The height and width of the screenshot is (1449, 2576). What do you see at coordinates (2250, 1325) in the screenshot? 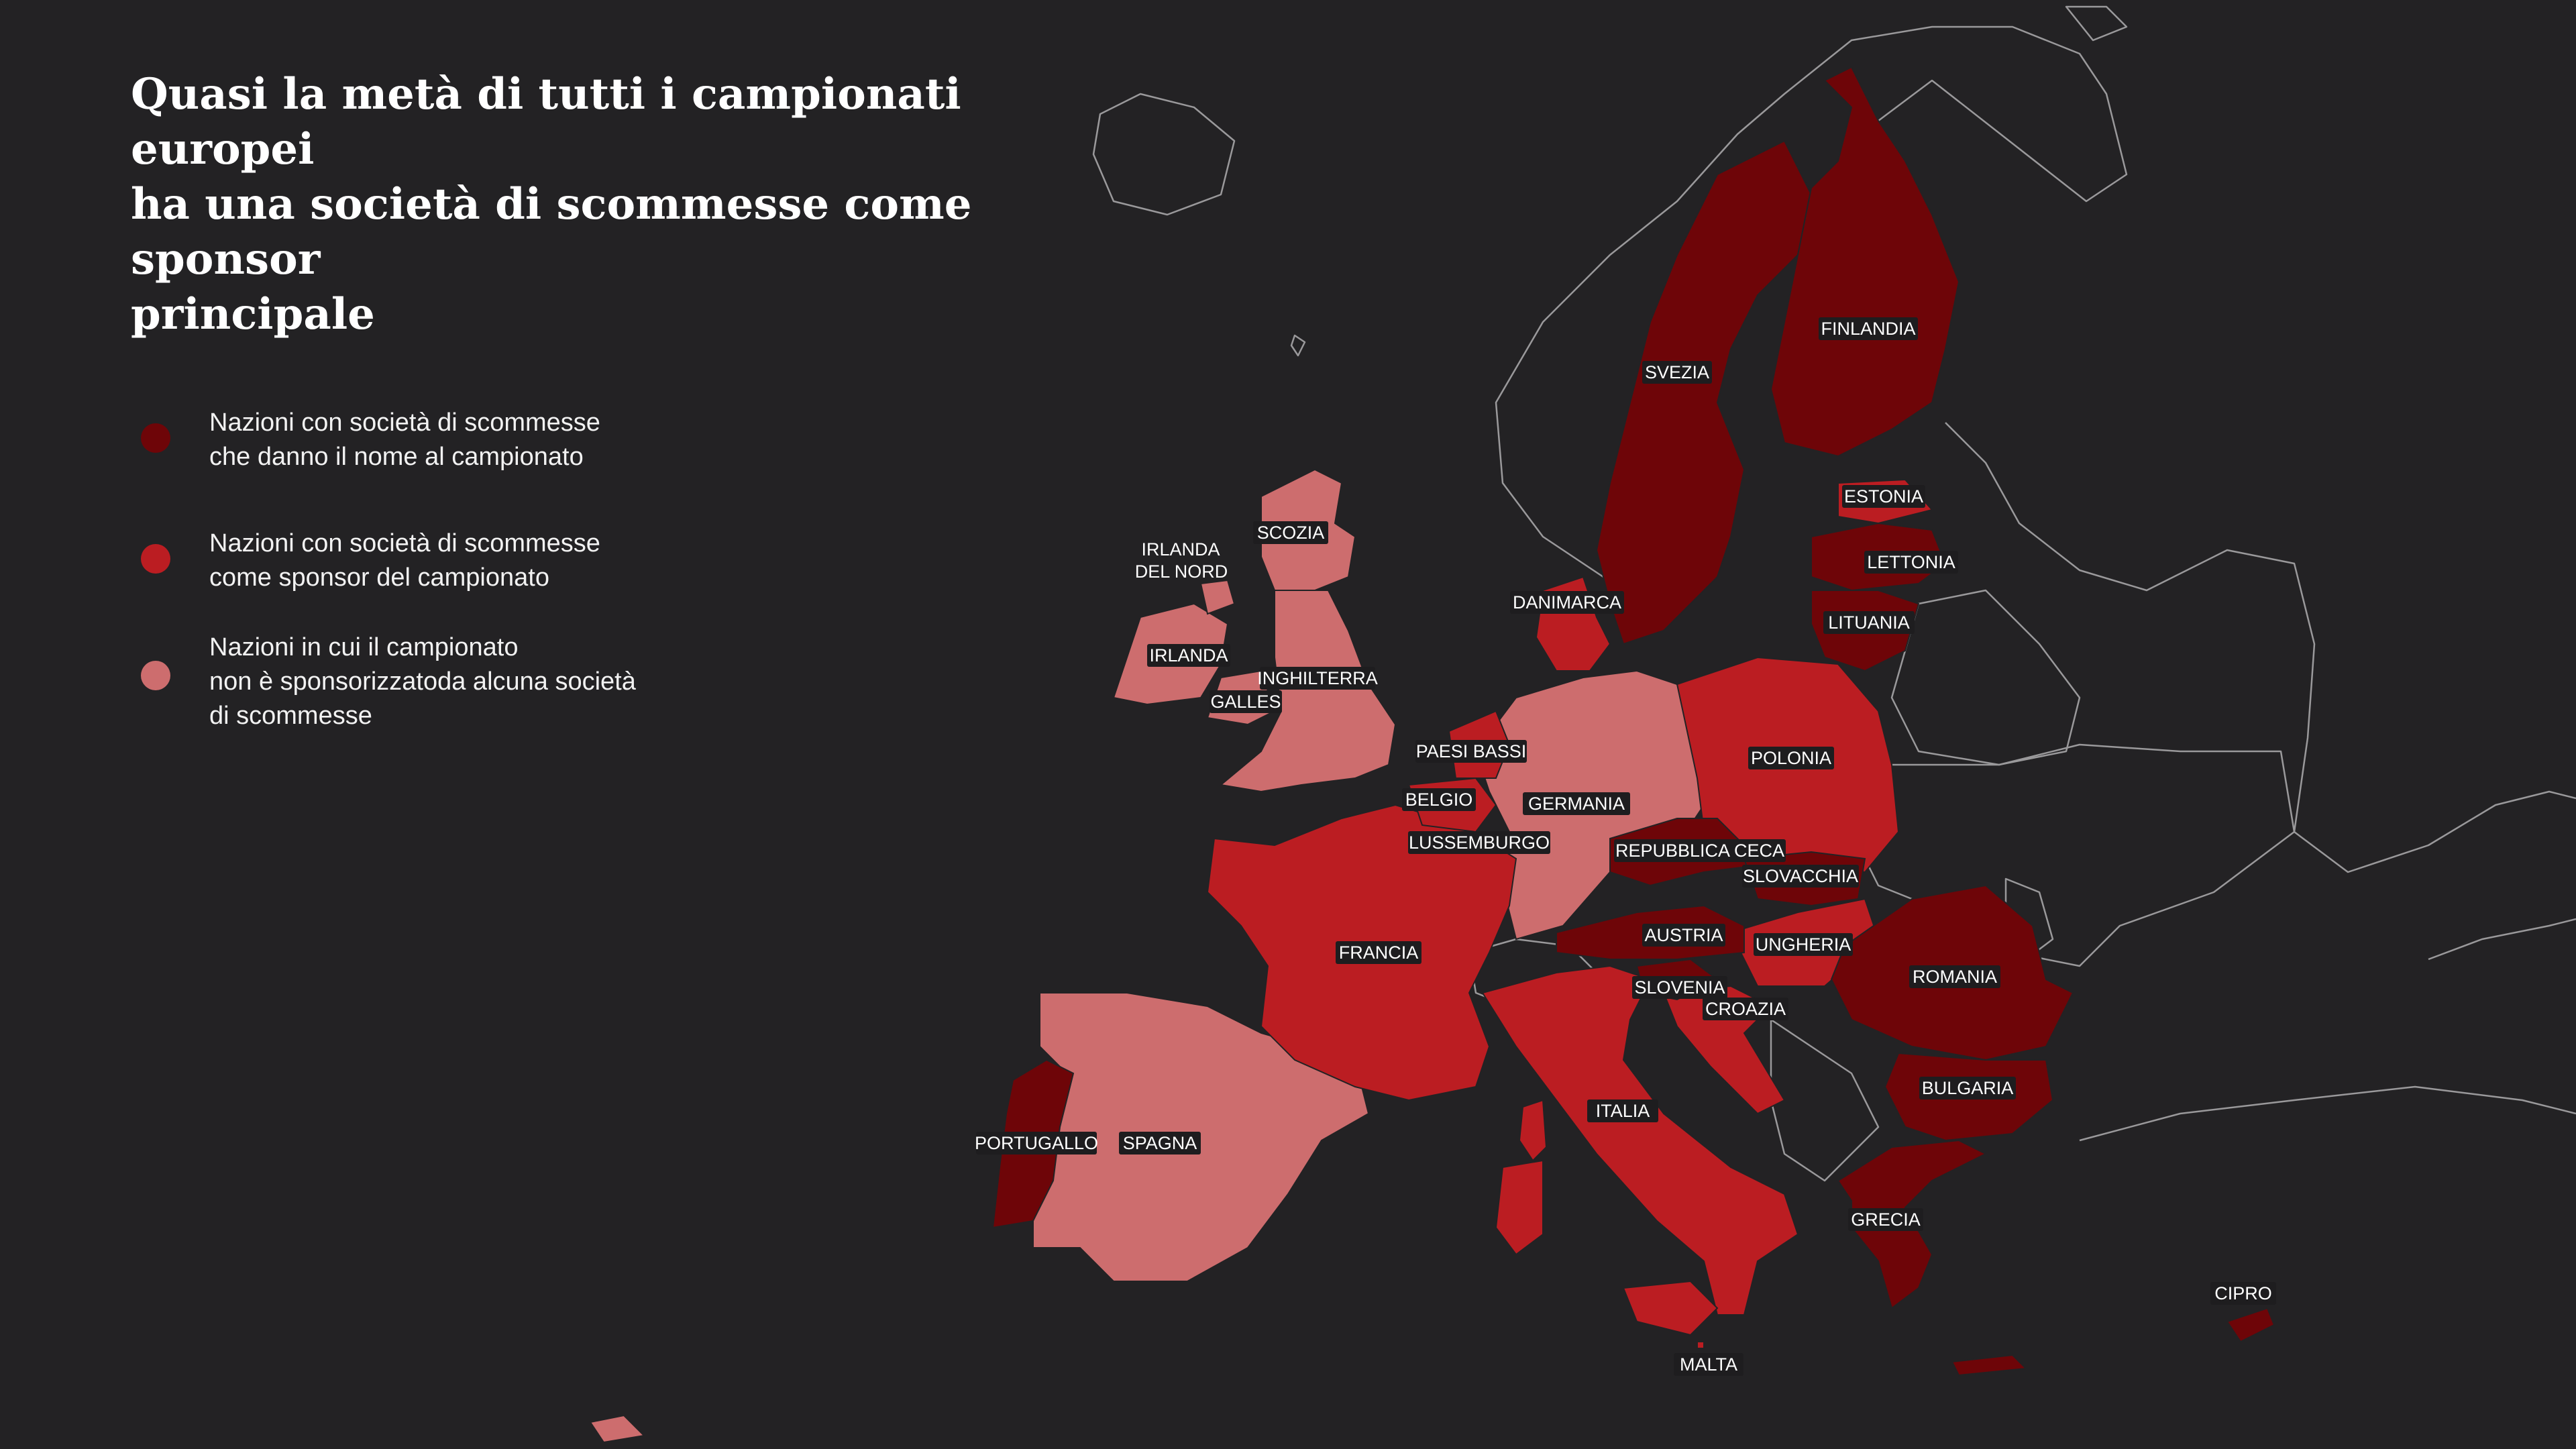
I see `region-cipro` at bounding box center [2250, 1325].